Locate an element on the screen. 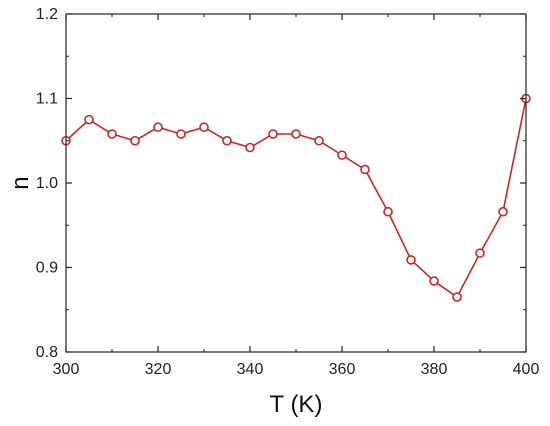 The image size is (550, 426). x-tick-label: 300 is located at coordinates (66, 369).